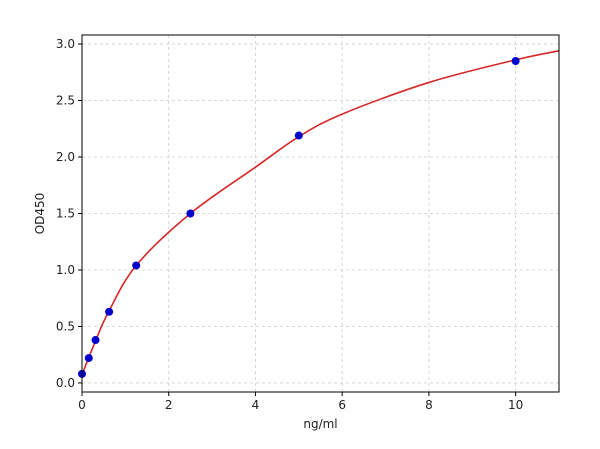 The width and height of the screenshot is (600, 449). What do you see at coordinates (342, 405) in the screenshot?
I see `x-tick-label: 6` at bounding box center [342, 405].